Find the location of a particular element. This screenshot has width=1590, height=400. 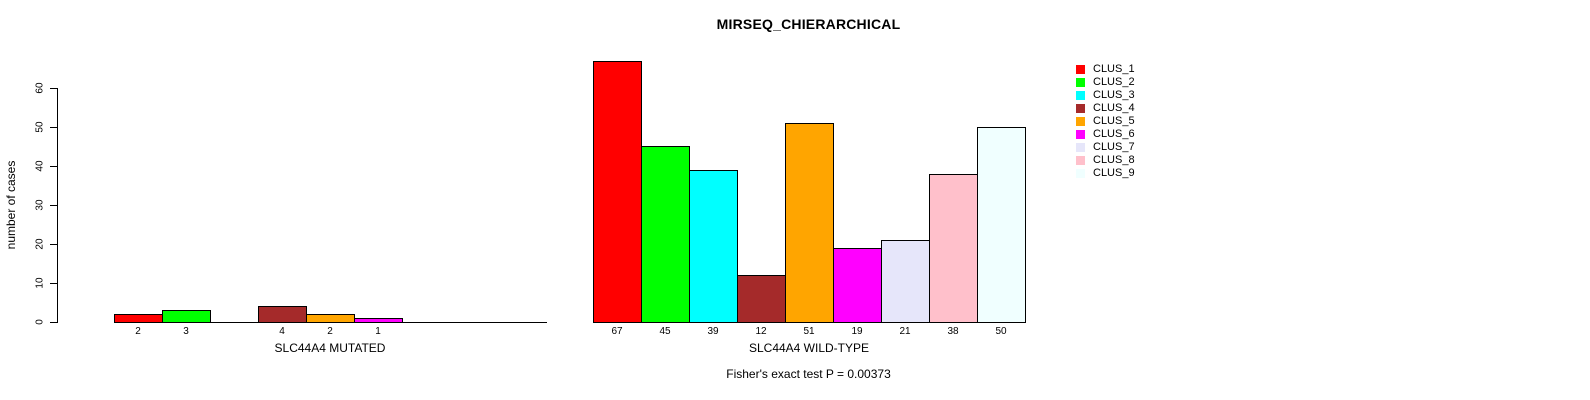

y-axis-label: number of cases is located at coordinates (11, 205).